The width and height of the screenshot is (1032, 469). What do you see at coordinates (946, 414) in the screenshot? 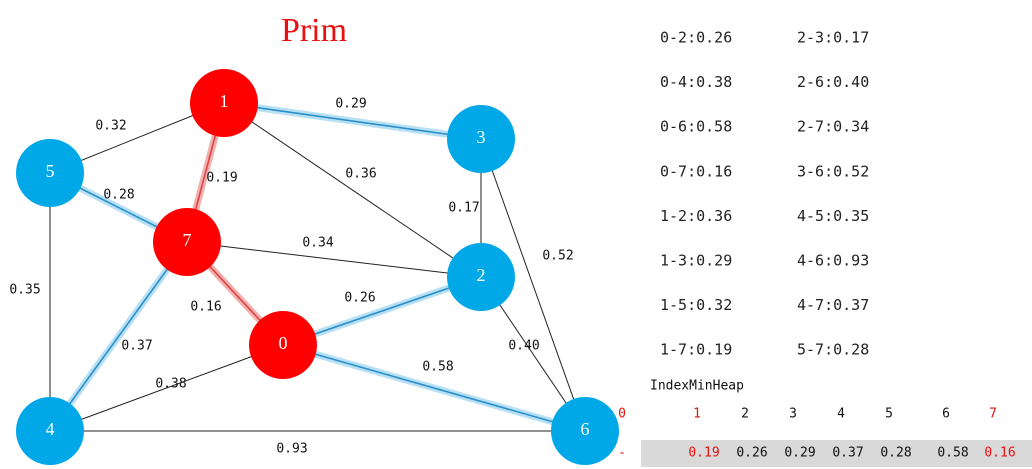
I see `heap-index: 6` at bounding box center [946, 414].